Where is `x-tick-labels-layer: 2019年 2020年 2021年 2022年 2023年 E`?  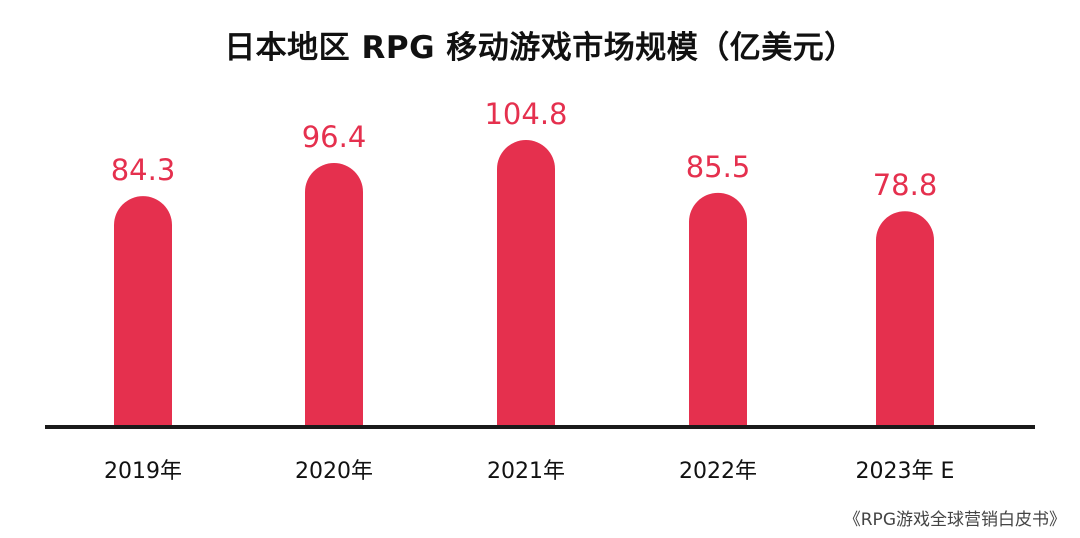 x-tick-labels-layer: 2019年 2020年 2021年 2022年 2023年 E is located at coordinates (529, 471).